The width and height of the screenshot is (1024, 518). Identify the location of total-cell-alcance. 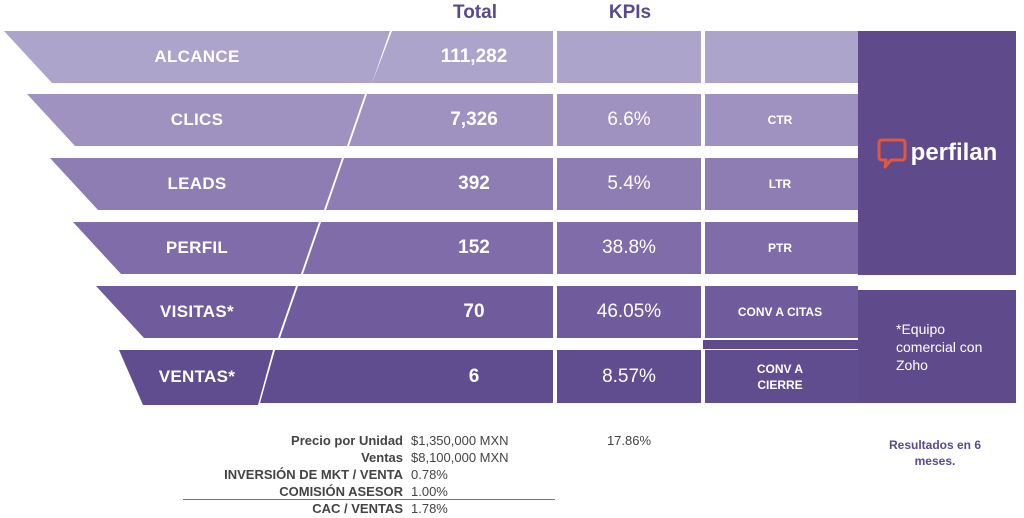
(462, 57).